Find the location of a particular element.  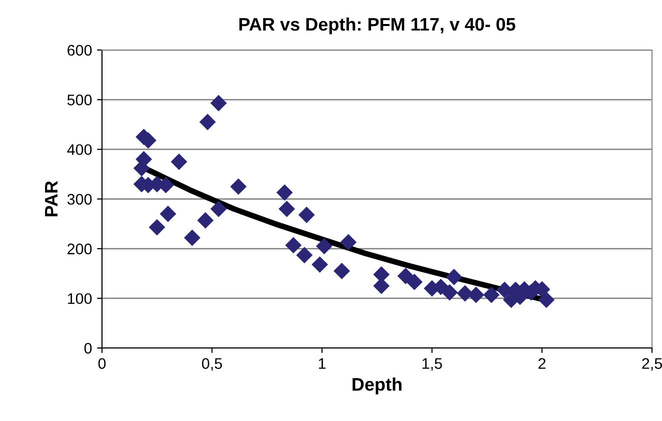

y-tick-label: 0 is located at coordinates (88, 348).